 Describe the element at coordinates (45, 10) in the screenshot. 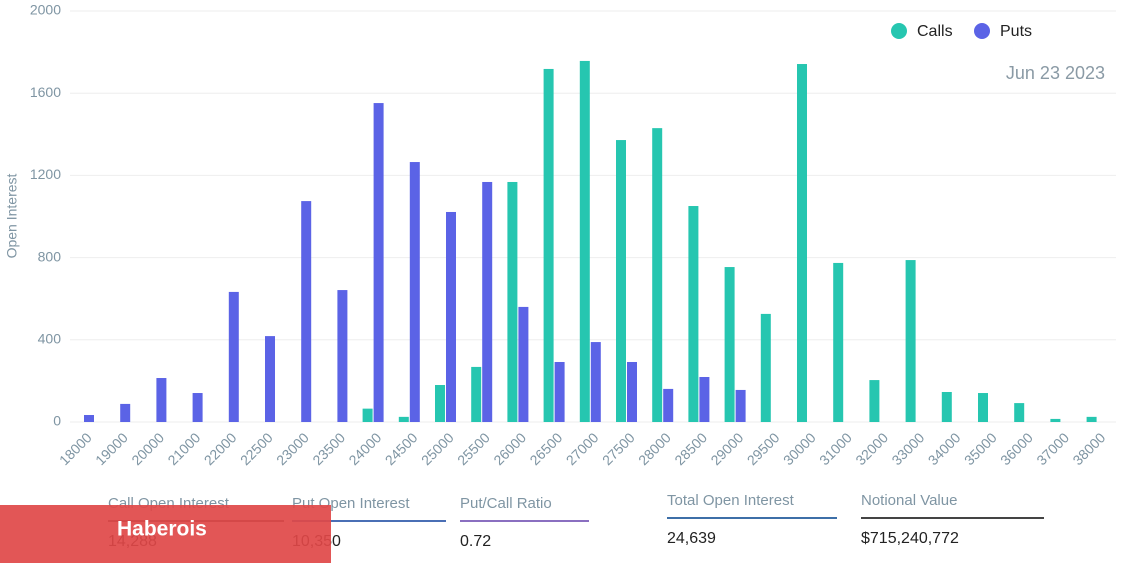

I see `y-tick-label: 2000` at that location.